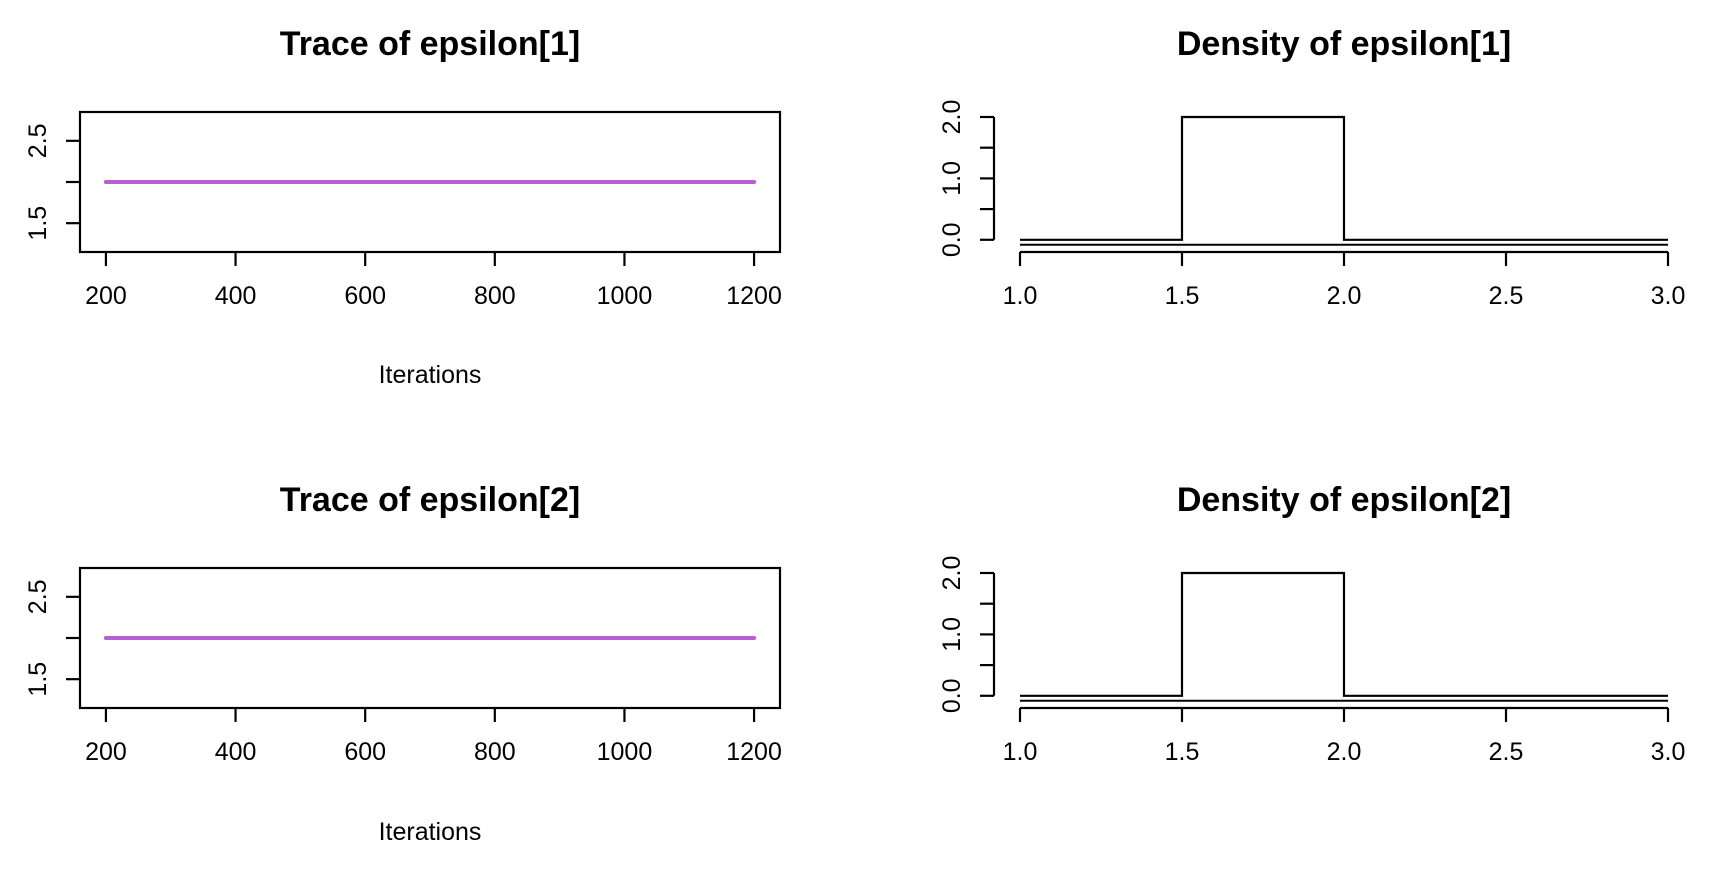 The width and height of the screenshot is (1712, 870). I want to click on density1-y-tick-label: 0.0, so click(952, 239).